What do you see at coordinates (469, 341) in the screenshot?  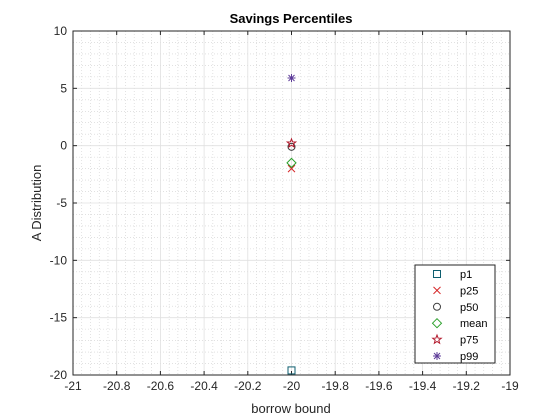 I see `legend-label-p75: p75` at bounding box center [469, 341].